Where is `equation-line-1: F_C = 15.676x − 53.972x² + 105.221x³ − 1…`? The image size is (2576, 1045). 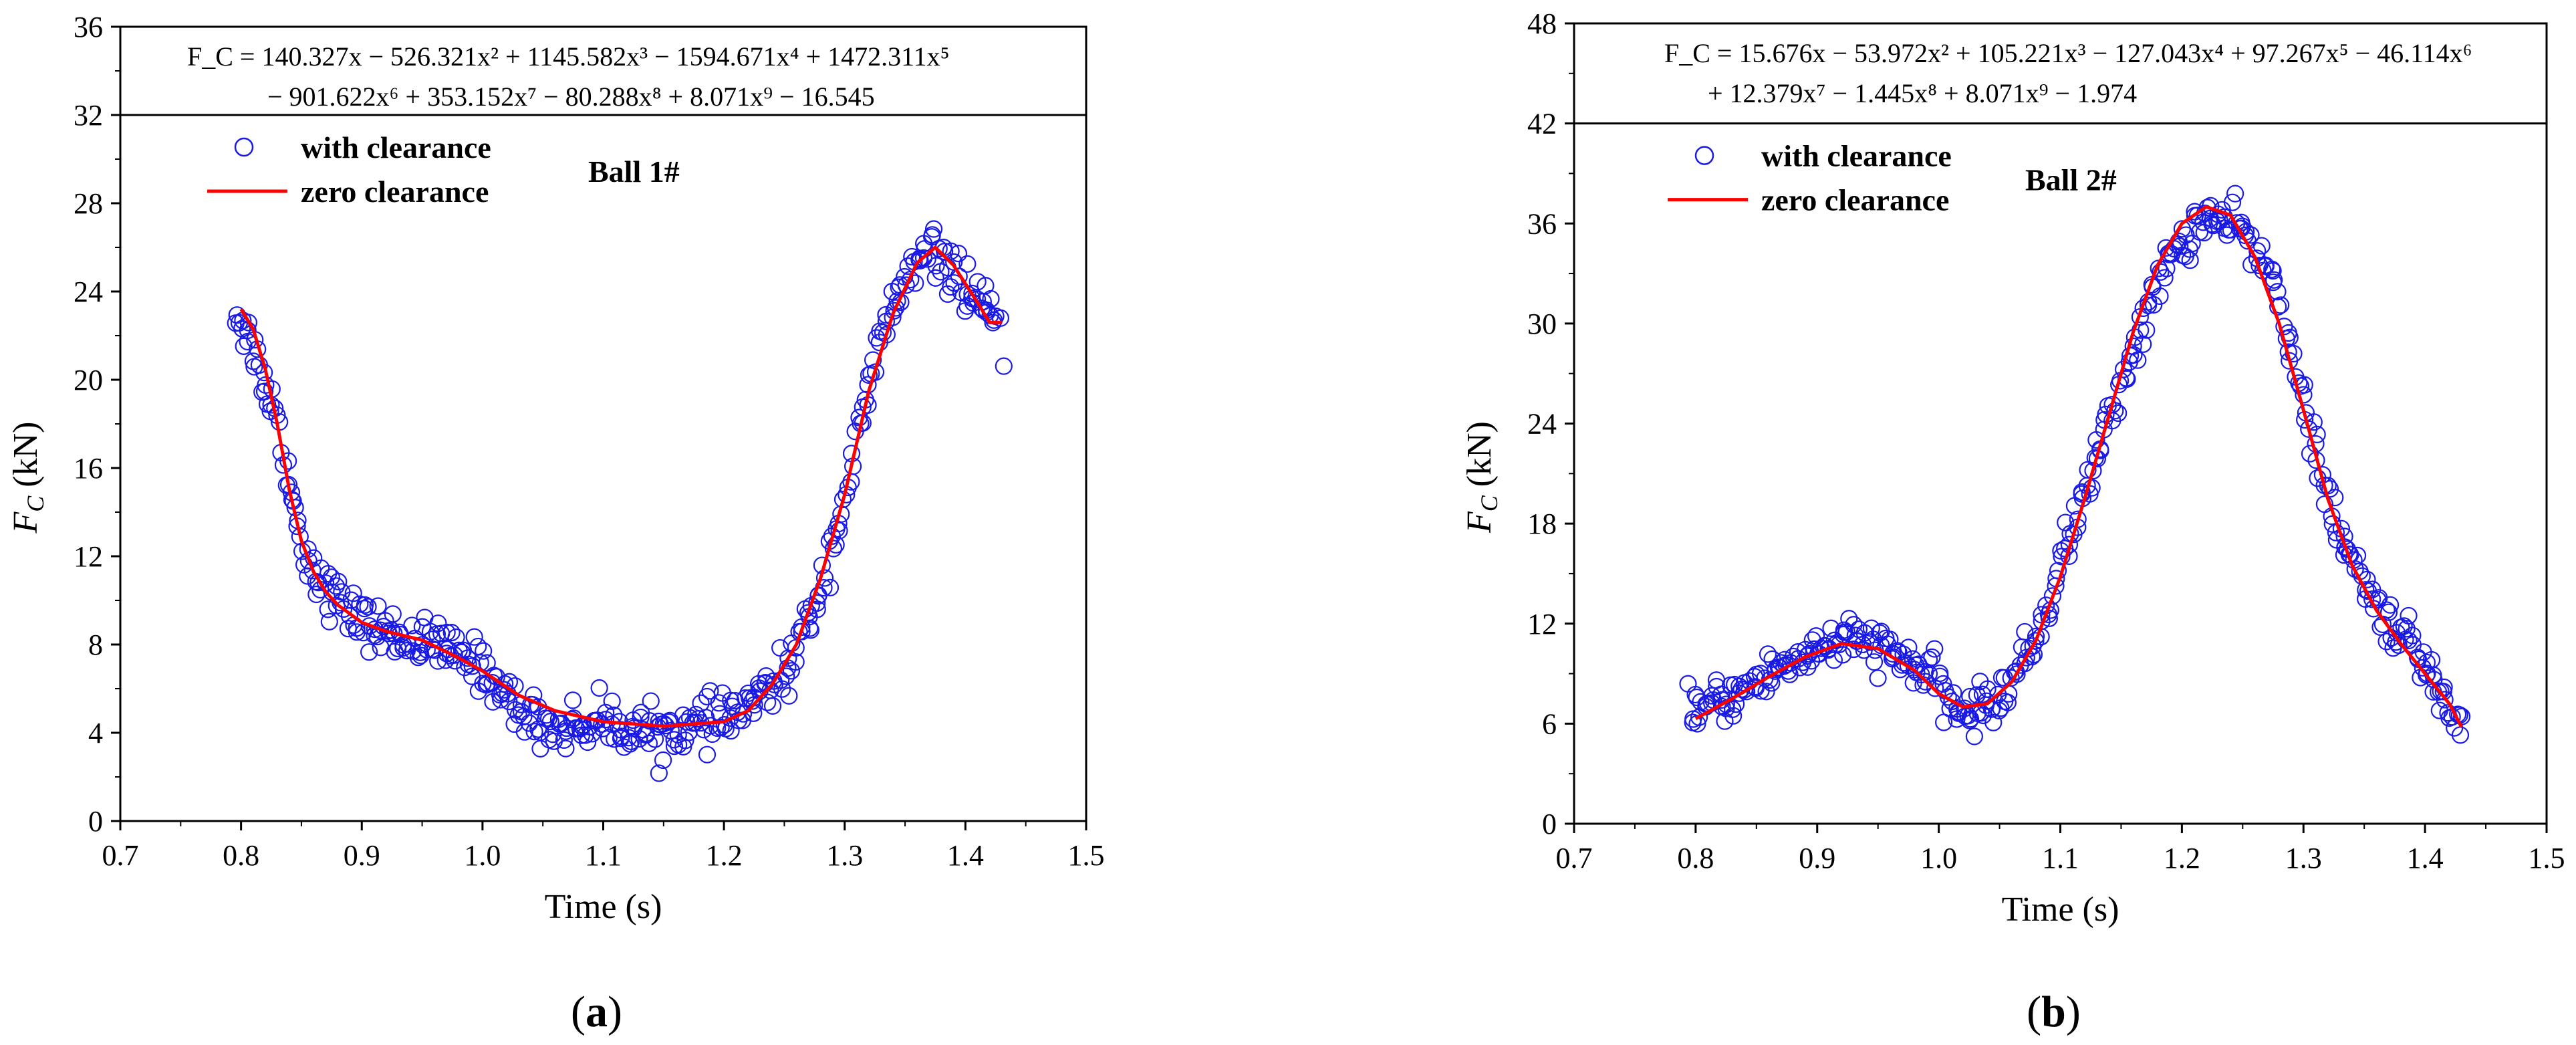 equation-line-1: F_C = 15.676x − 53.972x² + 105.221x³ − 1… is located at coordinates (2068, 53).